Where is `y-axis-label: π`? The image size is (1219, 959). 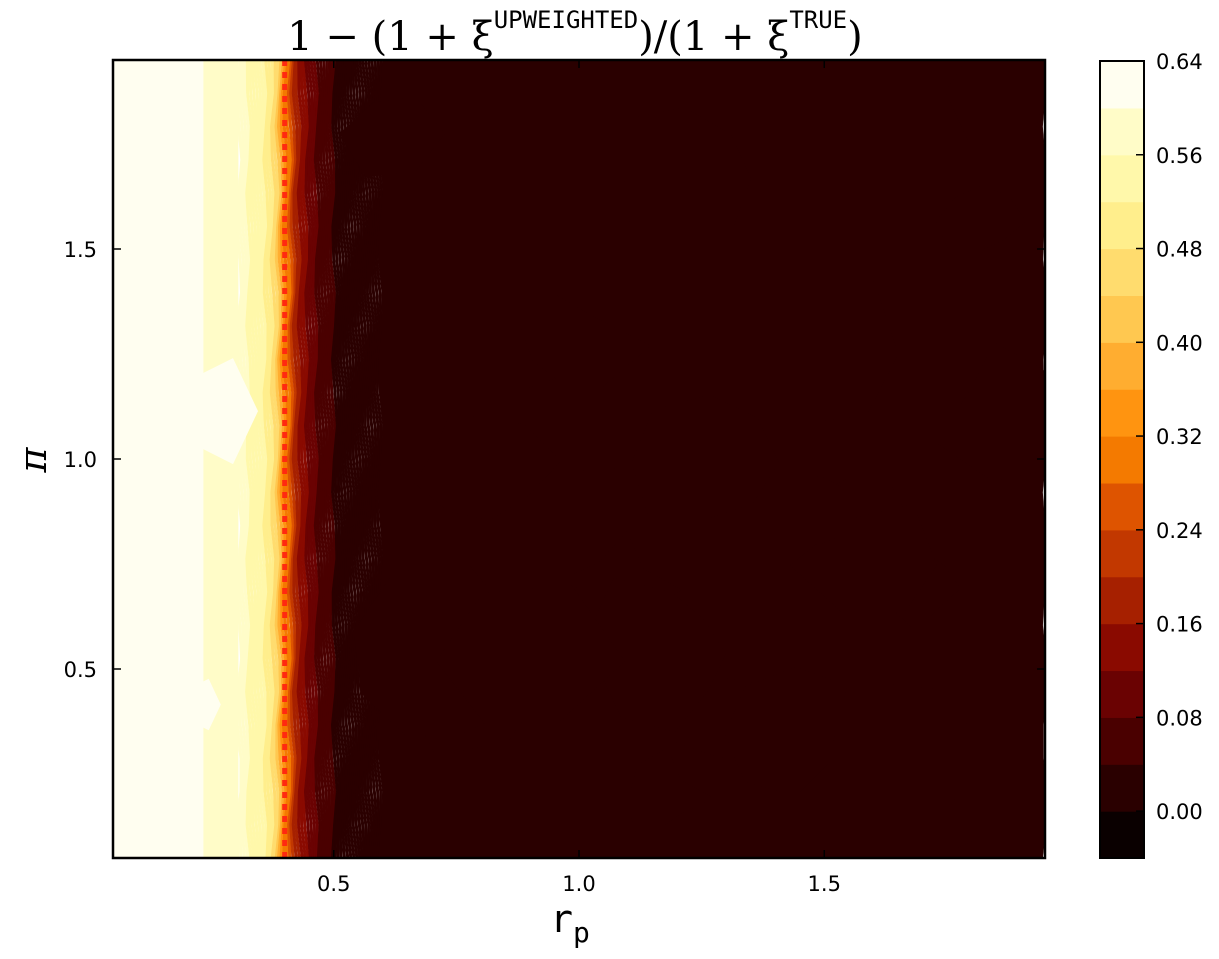
y-axis-label: π is located at coordinates (33, 459).